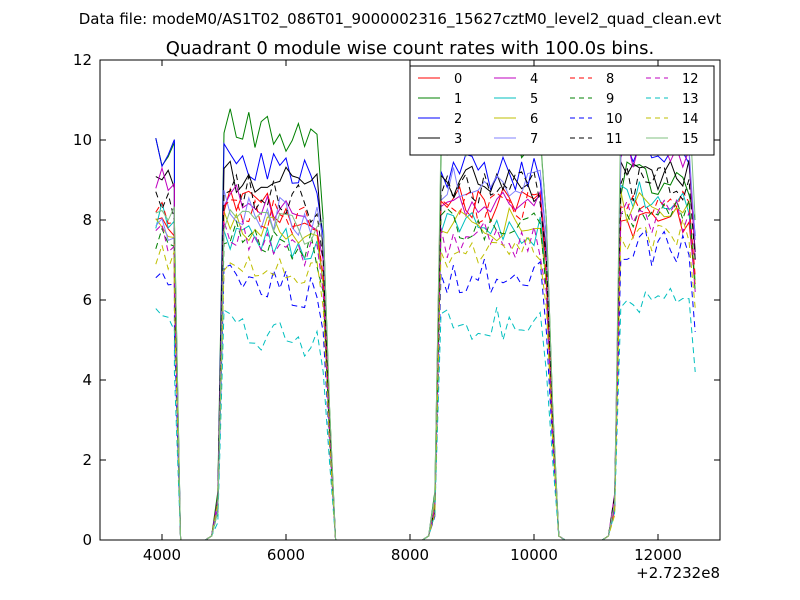  I want to click on y-tick-label: 8, so click(87, 220).